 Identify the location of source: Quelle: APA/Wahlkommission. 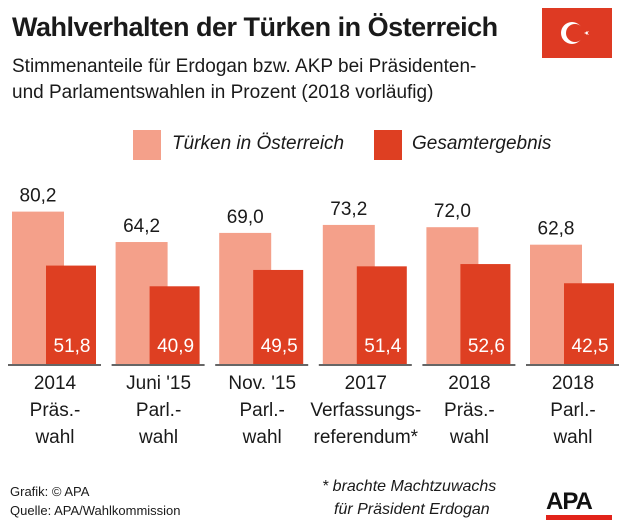
(95, 510).